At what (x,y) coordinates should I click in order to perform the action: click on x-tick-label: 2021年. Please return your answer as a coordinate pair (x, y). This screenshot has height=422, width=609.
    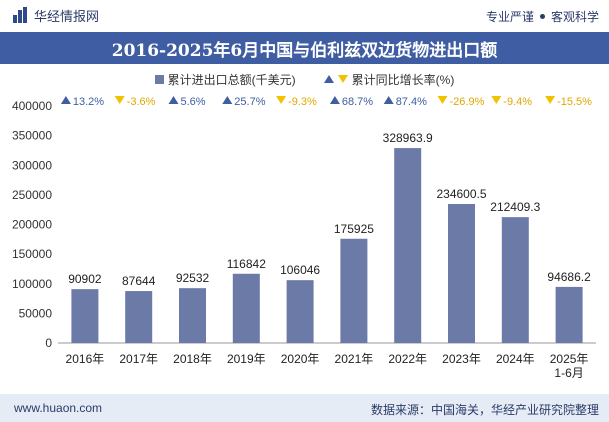
    Looking at the image, I should click on (354, 359).